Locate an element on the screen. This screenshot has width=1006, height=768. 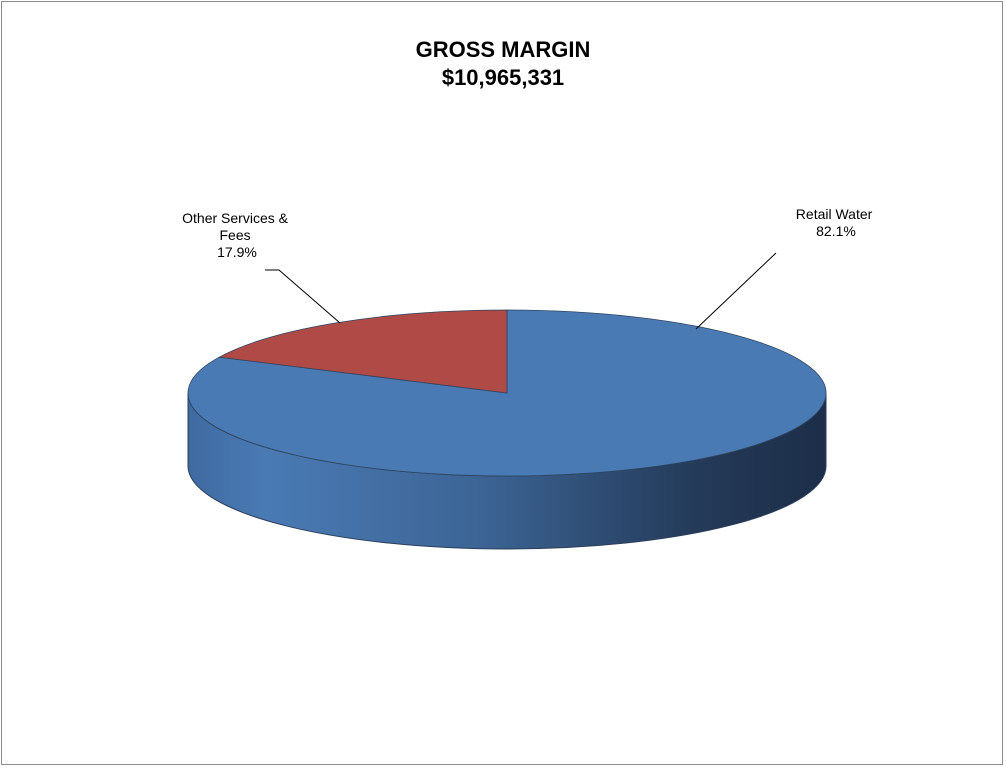
leader-line-retail-water is located at coordinates (736, 291).